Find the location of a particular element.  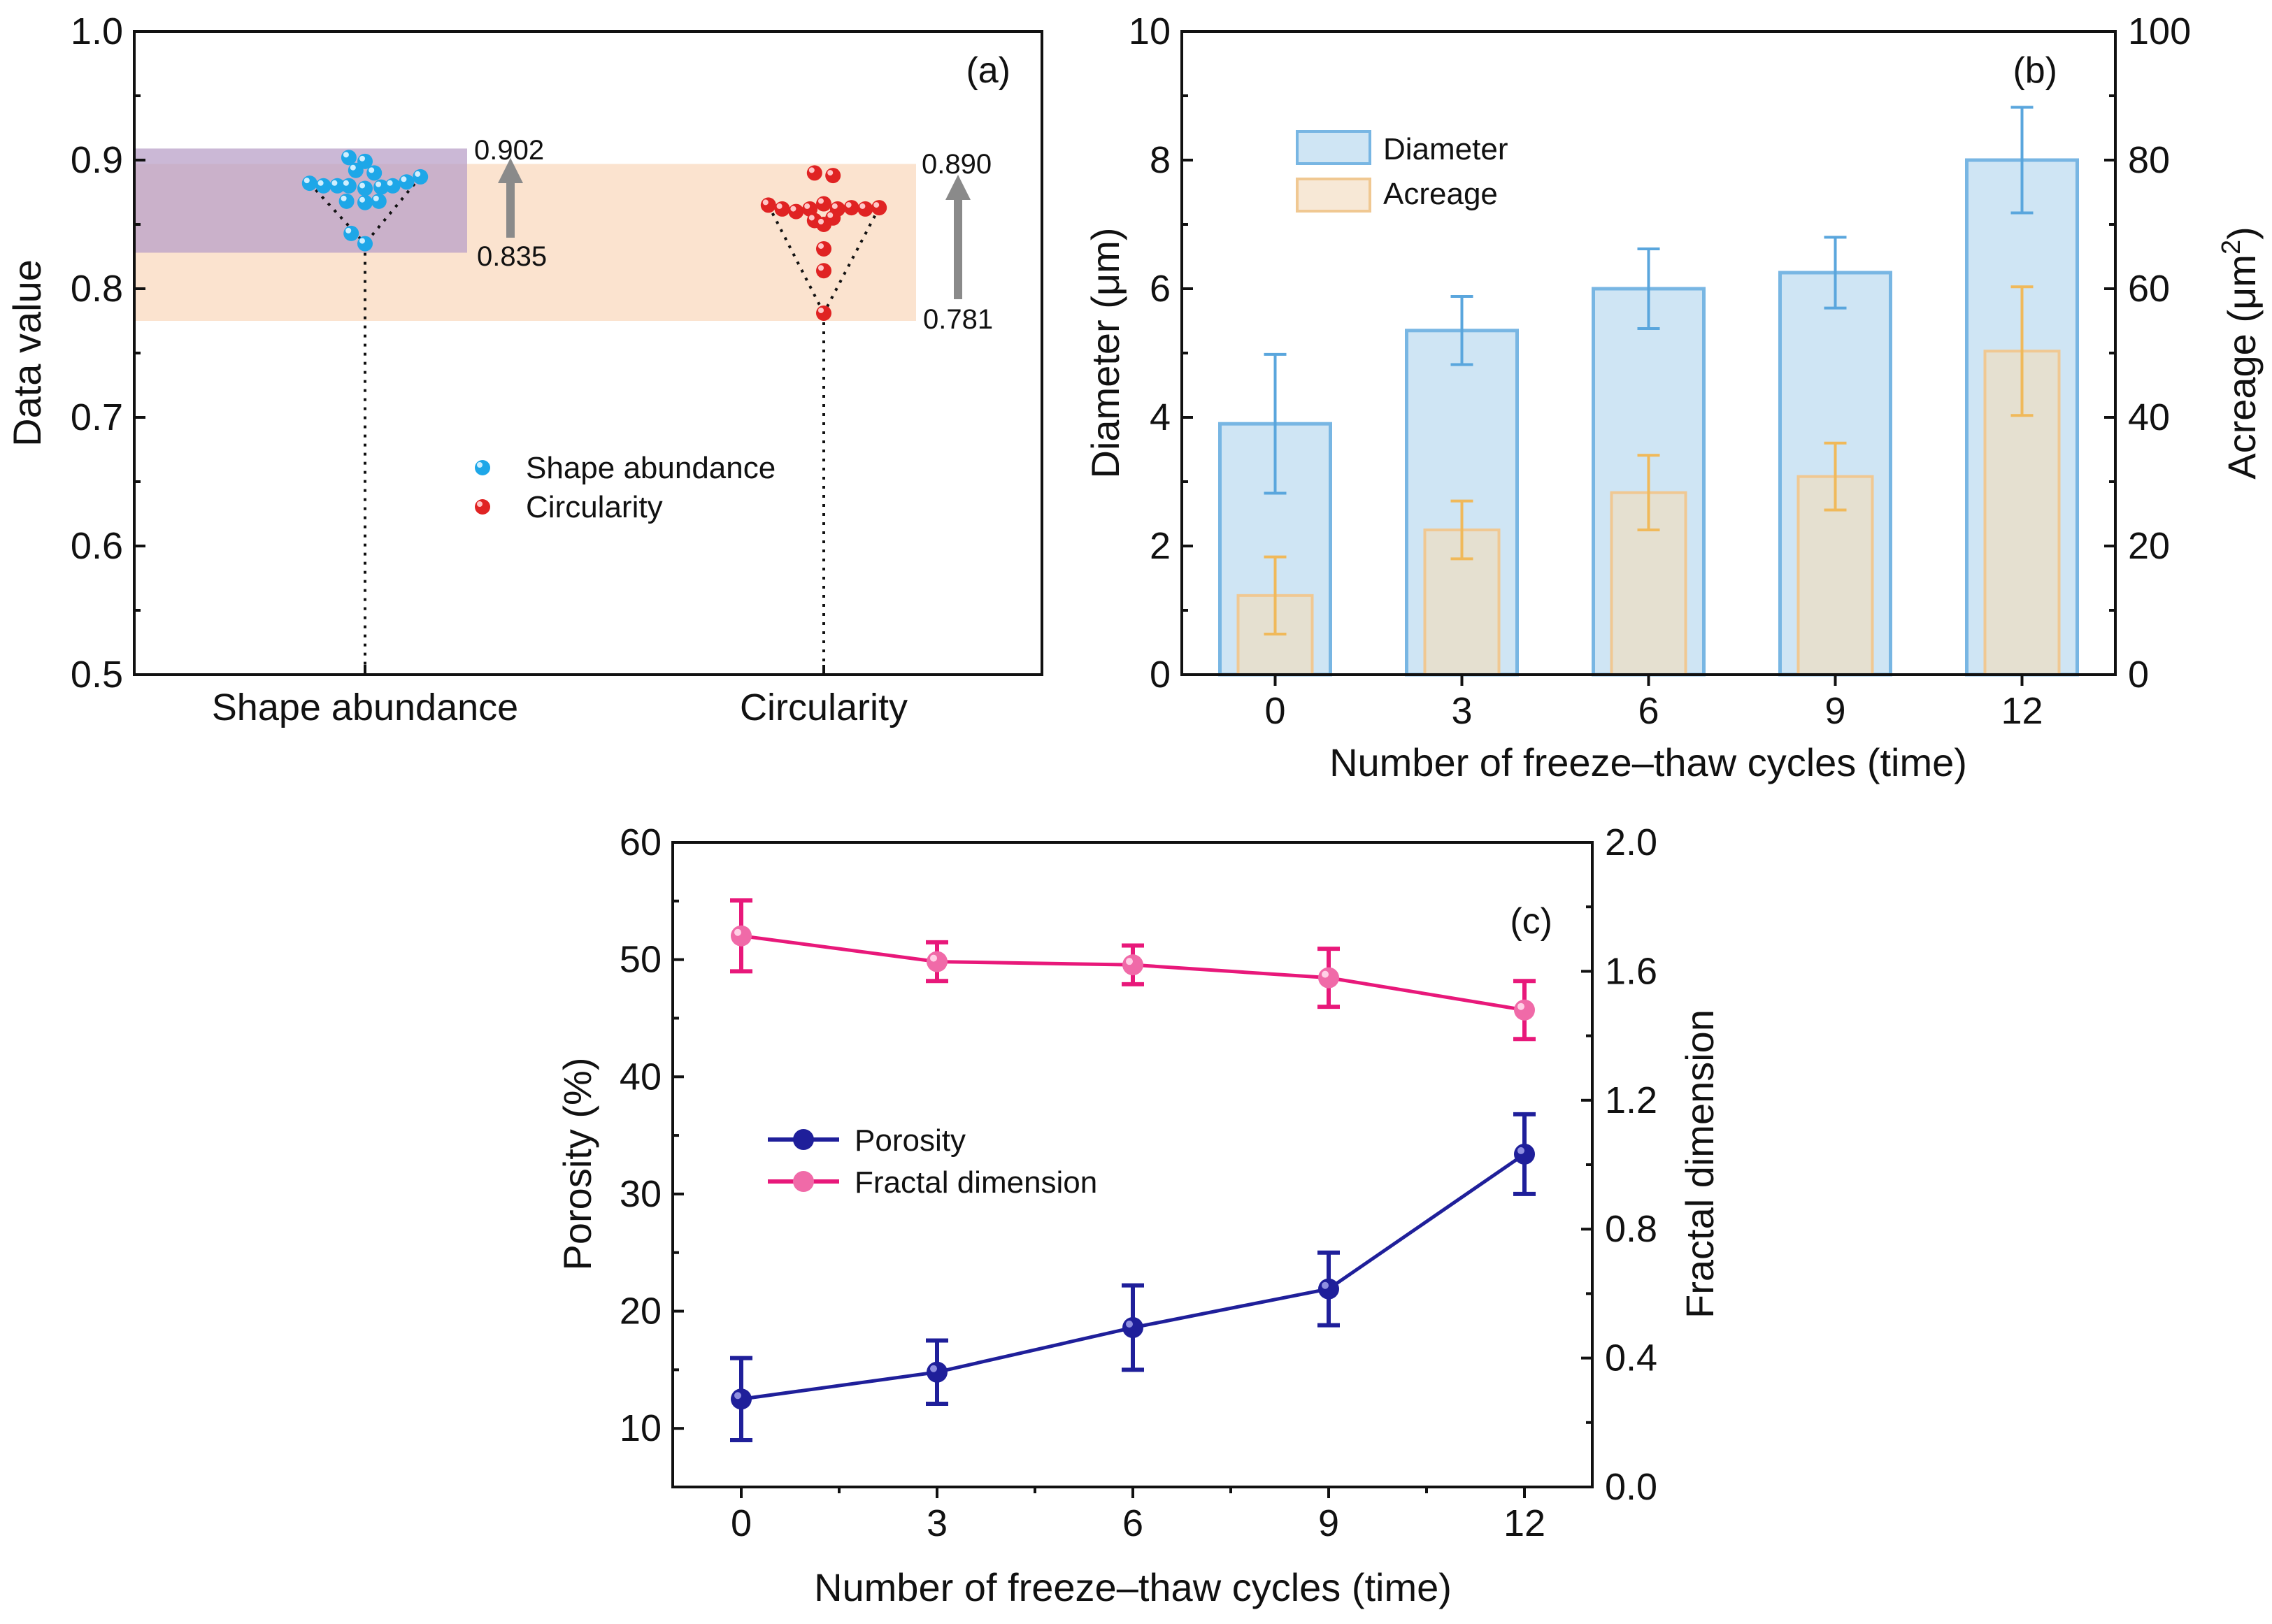

legend-label-porosity: Porosity is located at coordinates (910, 1140).